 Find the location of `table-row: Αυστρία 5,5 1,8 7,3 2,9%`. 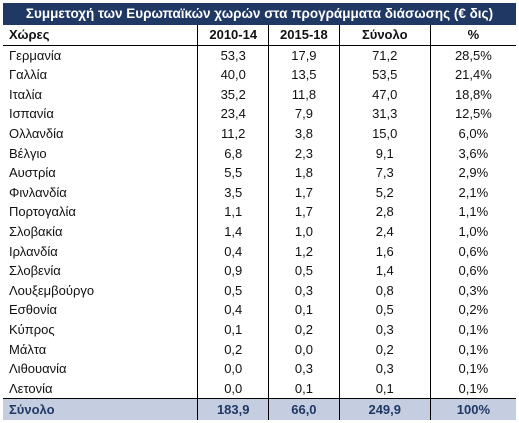

table-row: Αυστρία 5,5 1,8 7,3 2,9% is located at coordinates (259, 173).